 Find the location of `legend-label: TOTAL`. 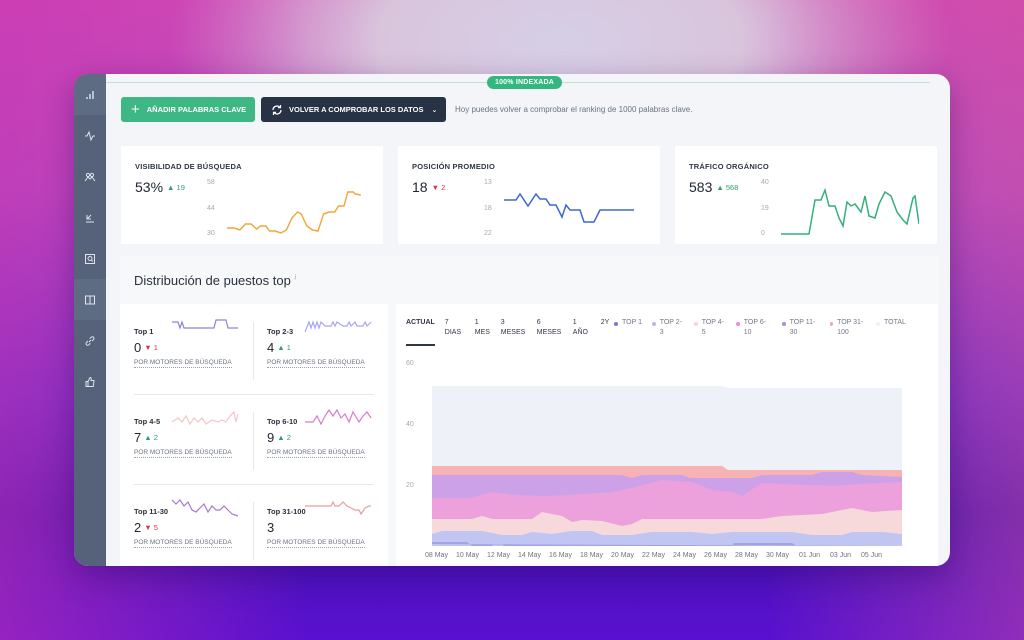

legend-label: TOTAL is located at coordinates (895, 322).